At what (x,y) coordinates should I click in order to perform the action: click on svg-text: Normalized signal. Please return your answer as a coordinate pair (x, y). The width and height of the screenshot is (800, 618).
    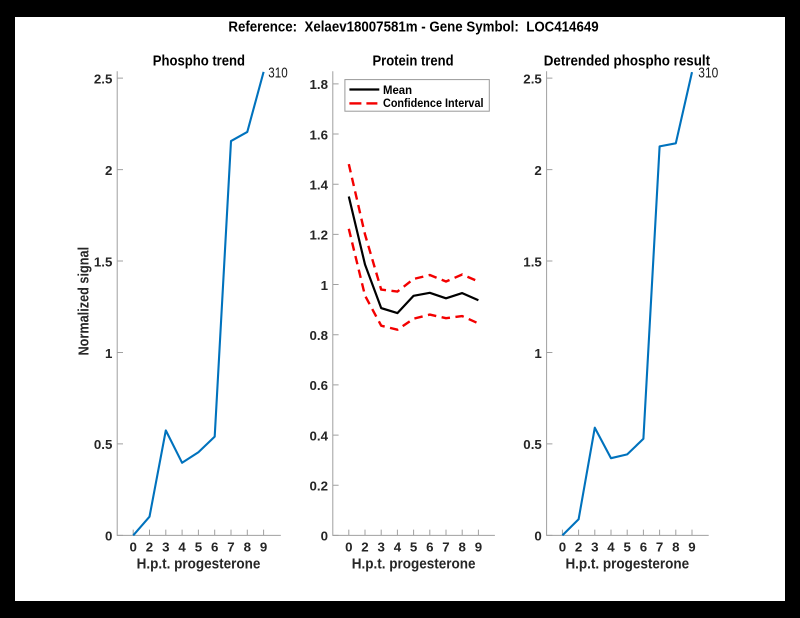
    Looking at the image, I should click on (84, 301).